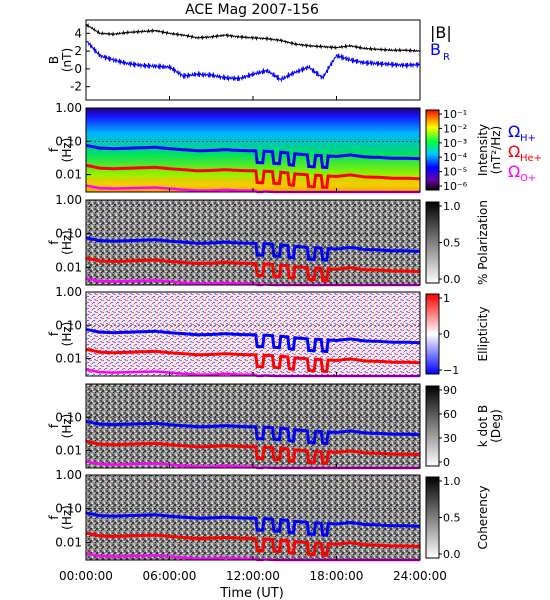 This screenshot has width=550, height=600. What do you see at coordinates (337, 576) in the screenshot?
I see `xtick-label: 18:00:00` at bounding box center [337, 576].